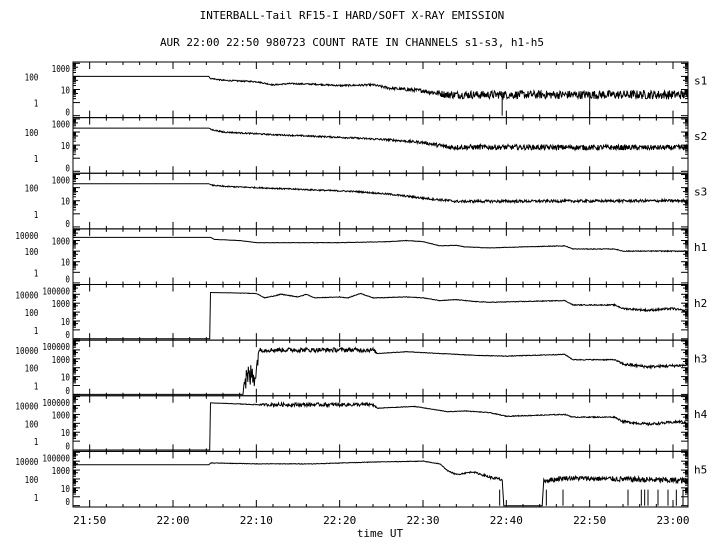 Image resolution: width=720 pixels, height=550 pixels. I want to click on panel-s3: 0 1 10 100 1000 s3, so click(366, 201).